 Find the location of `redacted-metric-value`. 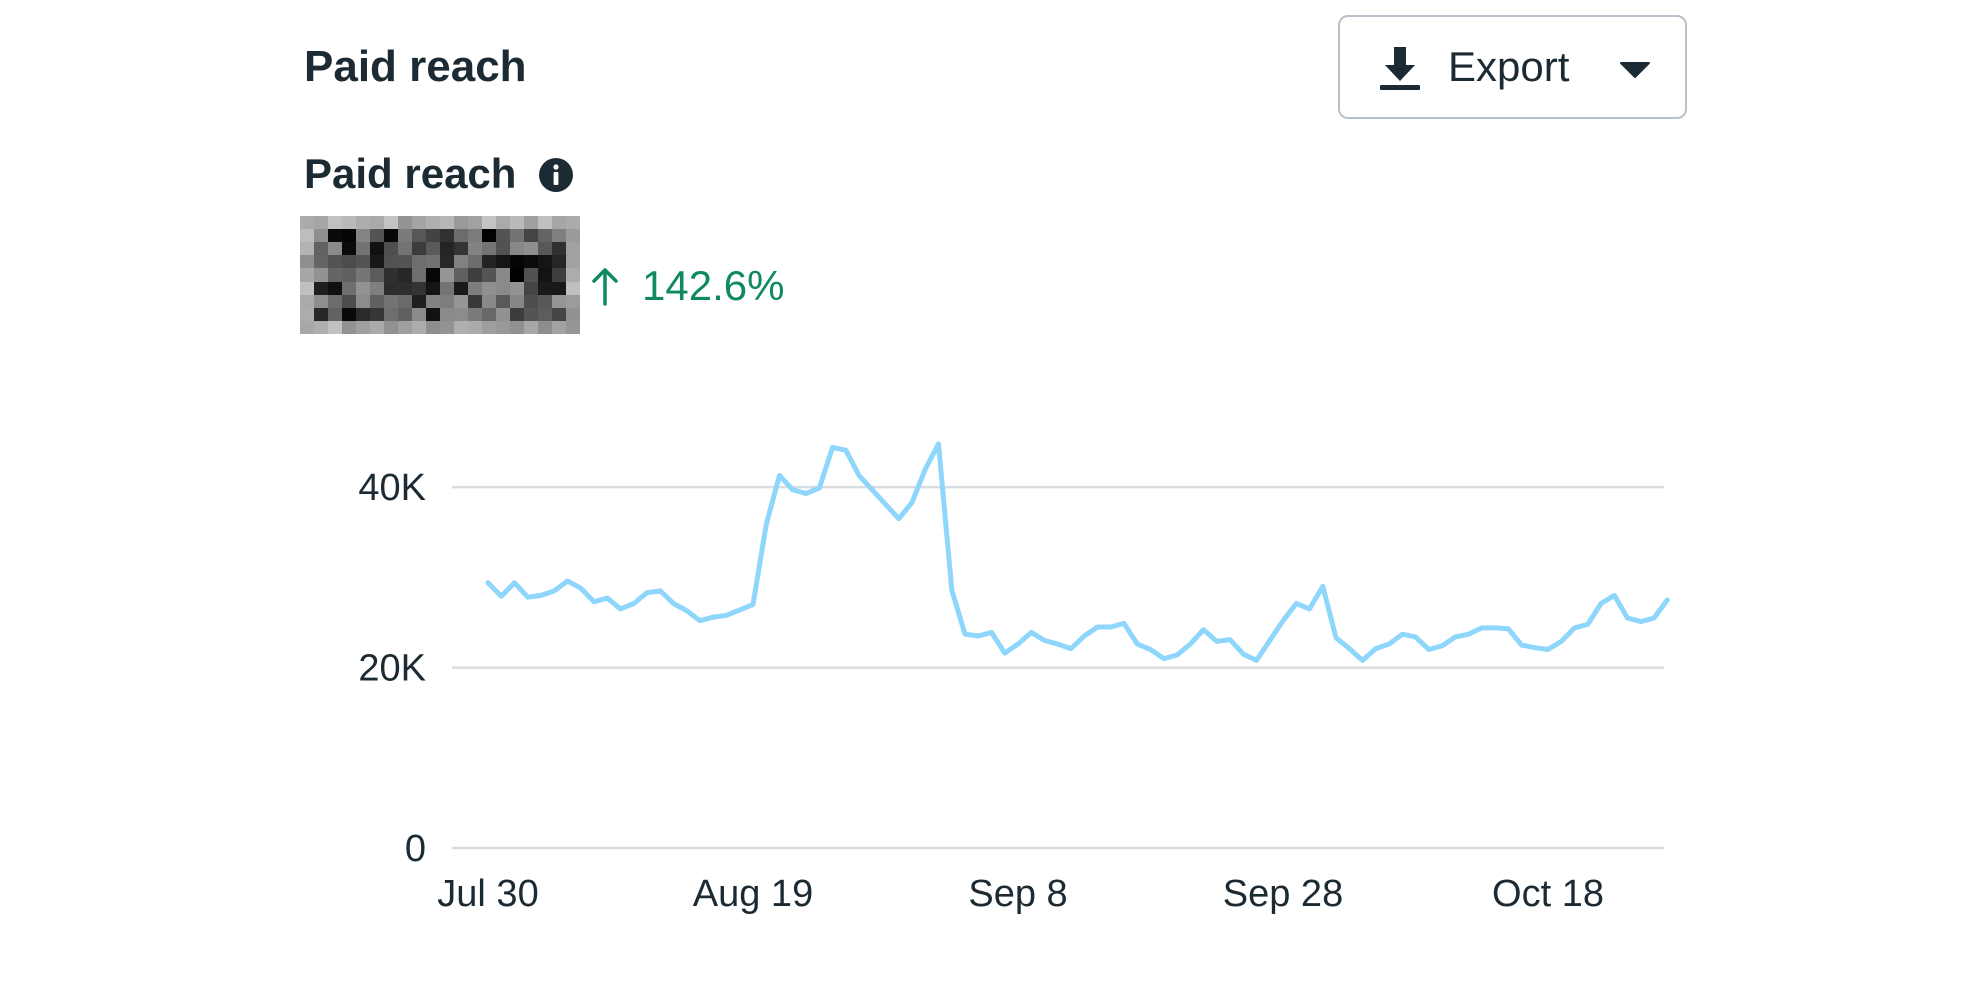

redacted-metric-value is located at coordinates (440, 275).